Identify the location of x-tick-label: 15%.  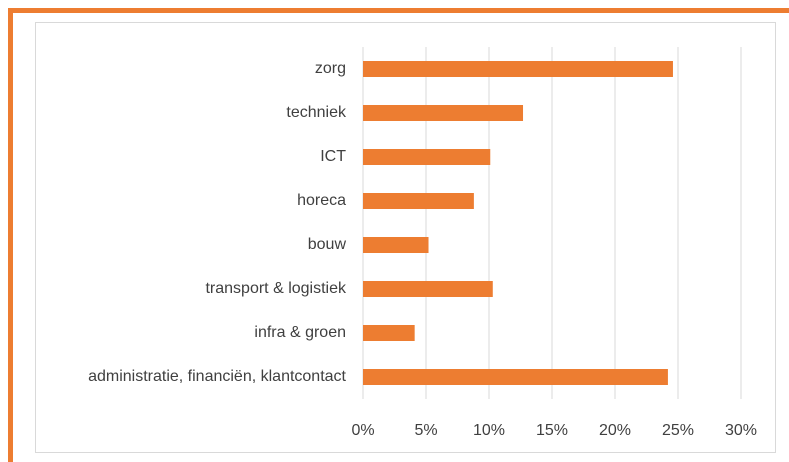
(552, 430).